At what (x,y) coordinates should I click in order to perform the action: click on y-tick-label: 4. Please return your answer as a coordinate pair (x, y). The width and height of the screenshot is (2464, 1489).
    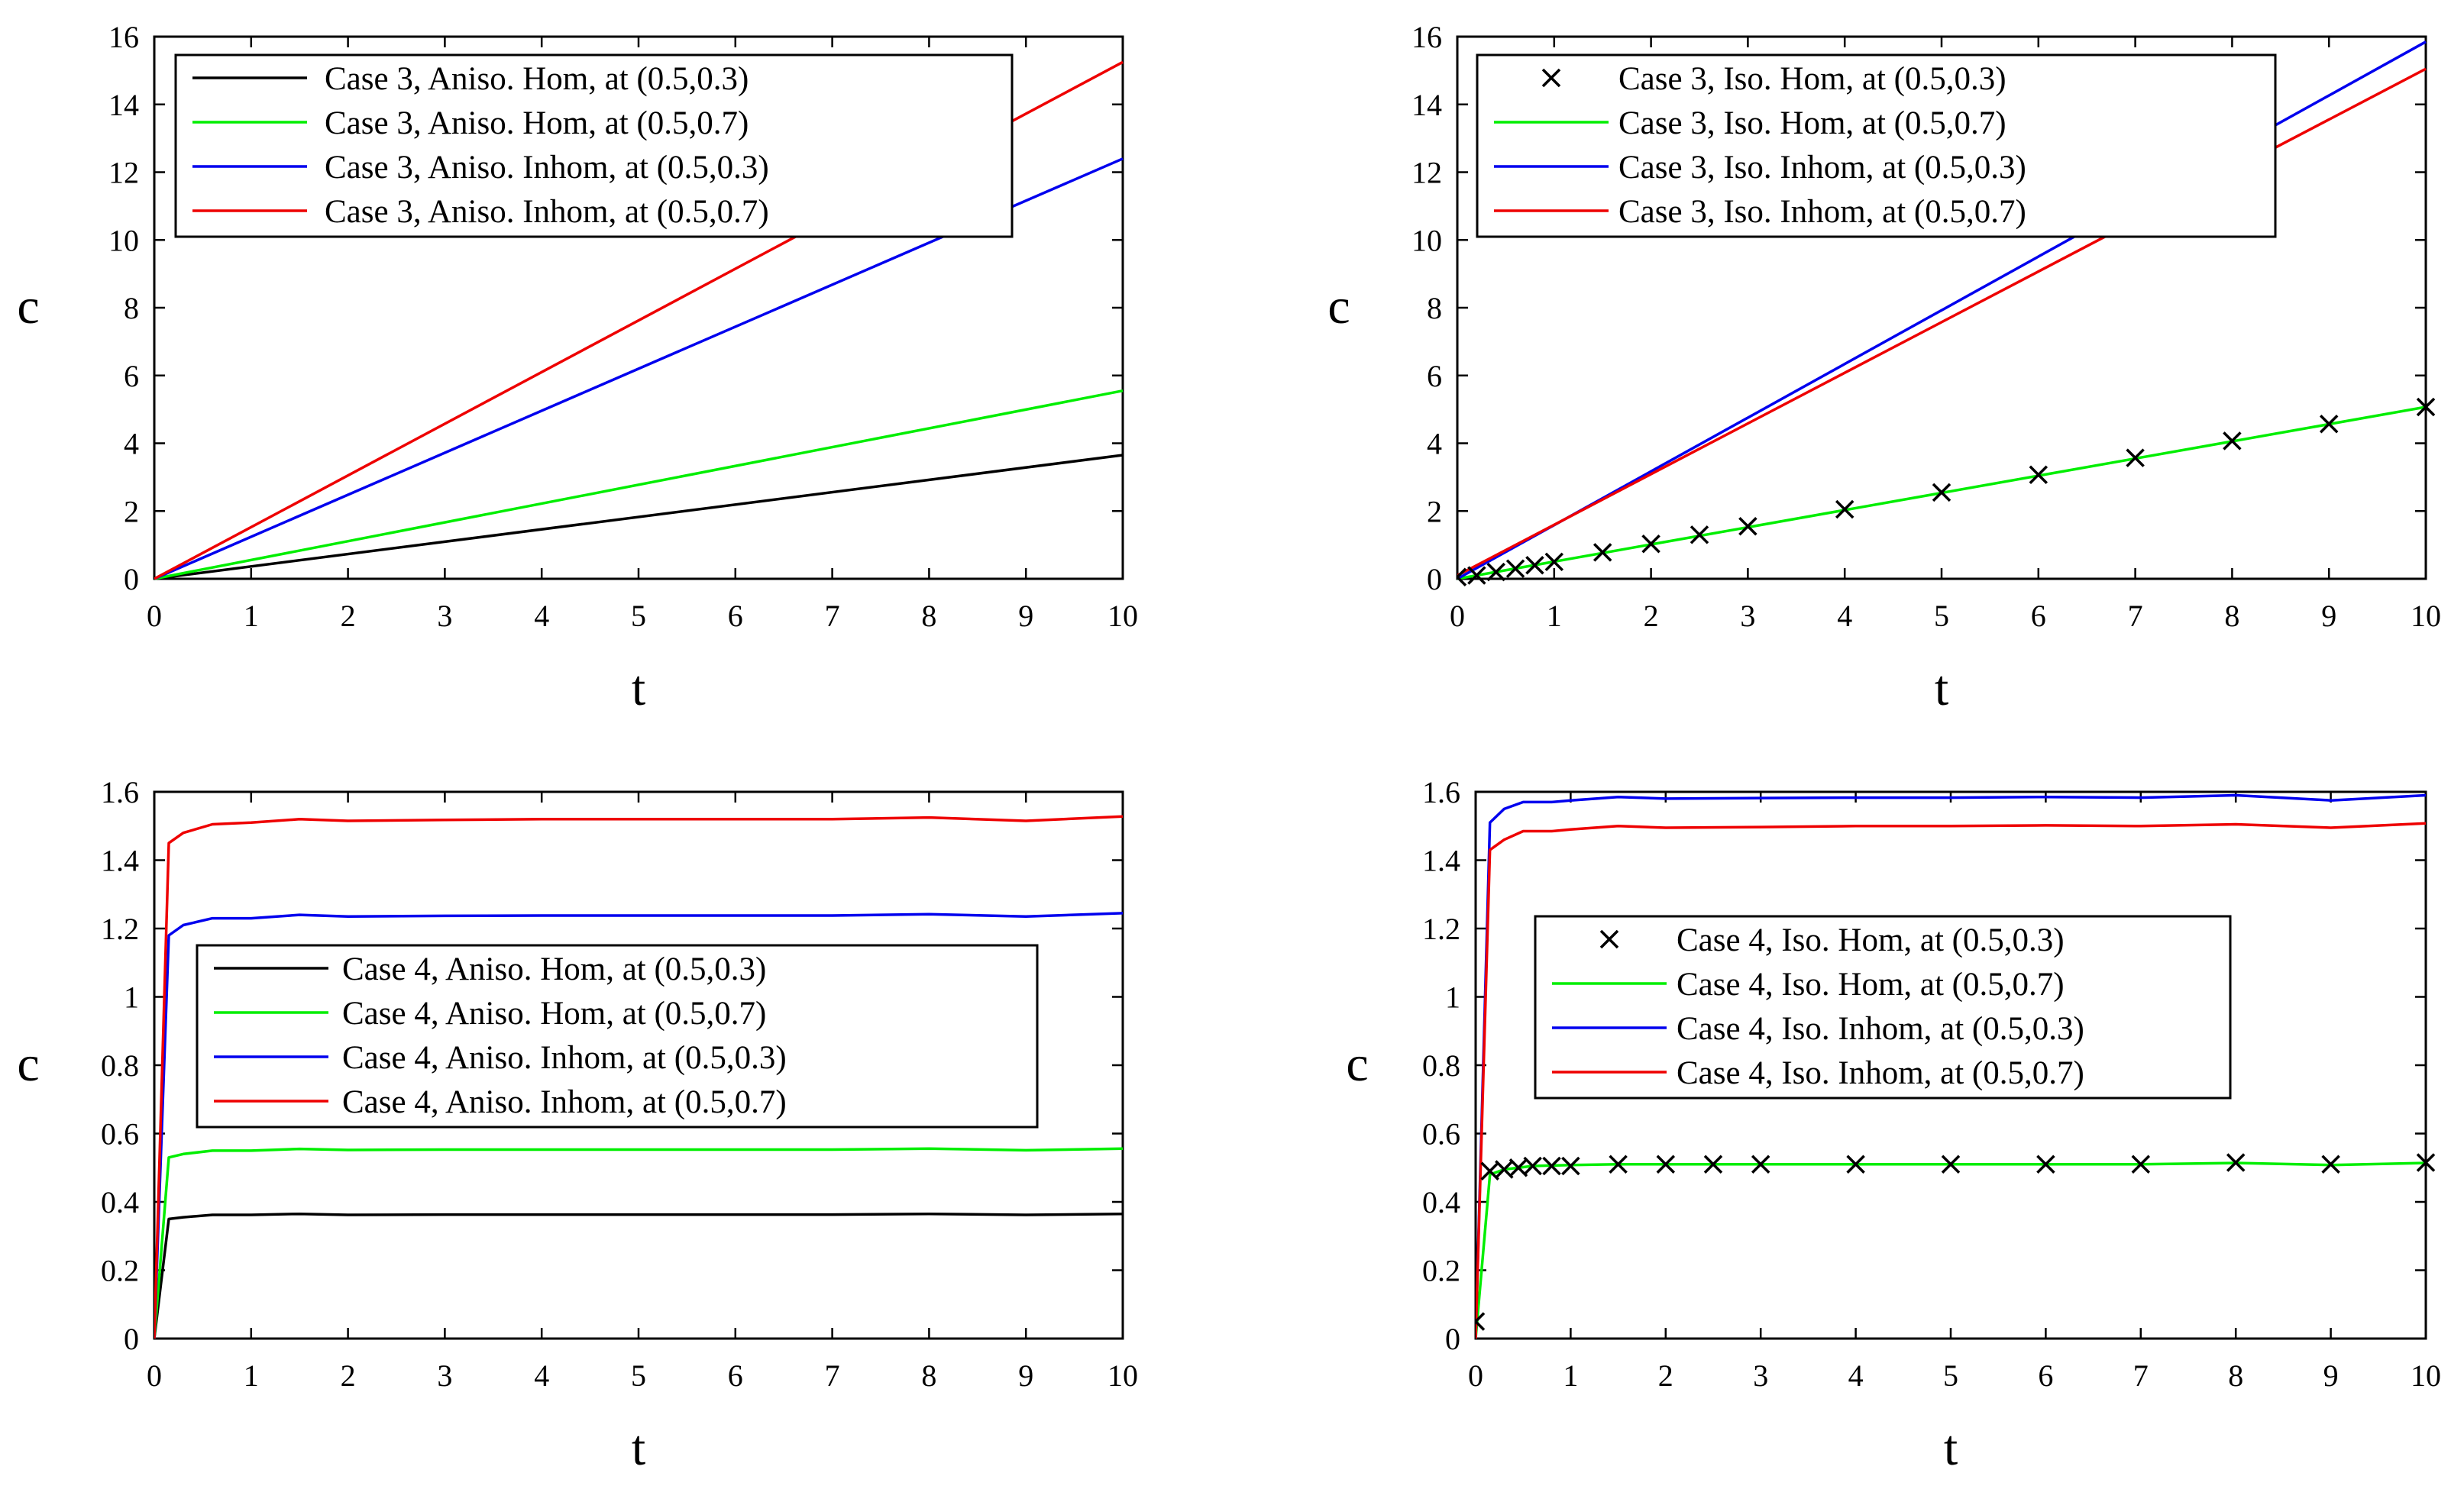
    Looking at the image, I should click on (131, 444).